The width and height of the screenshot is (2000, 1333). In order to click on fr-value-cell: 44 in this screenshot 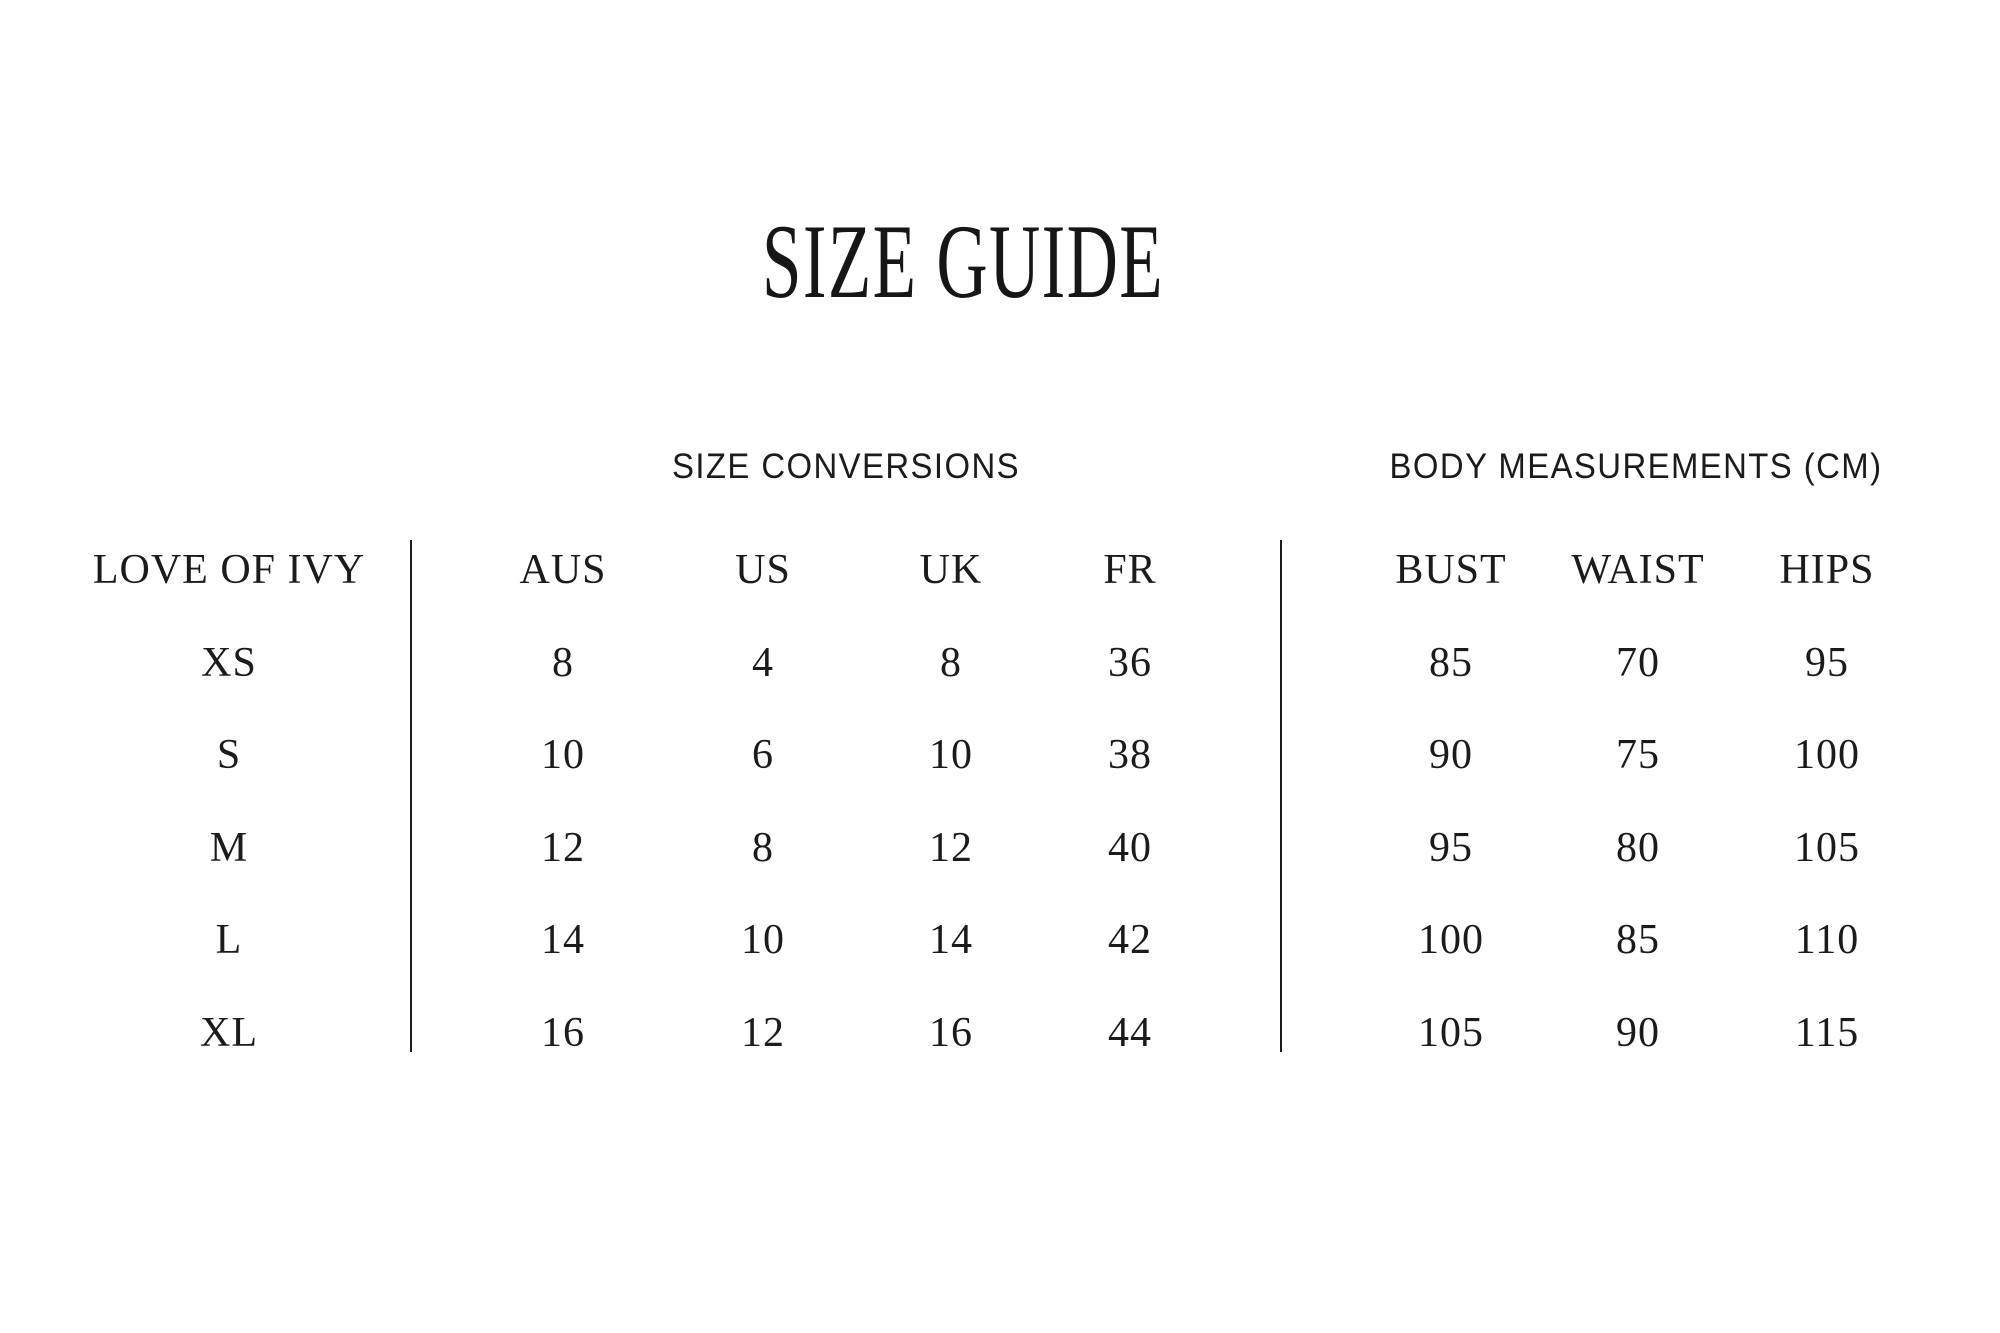, I will do `click(1130, 1032)`.